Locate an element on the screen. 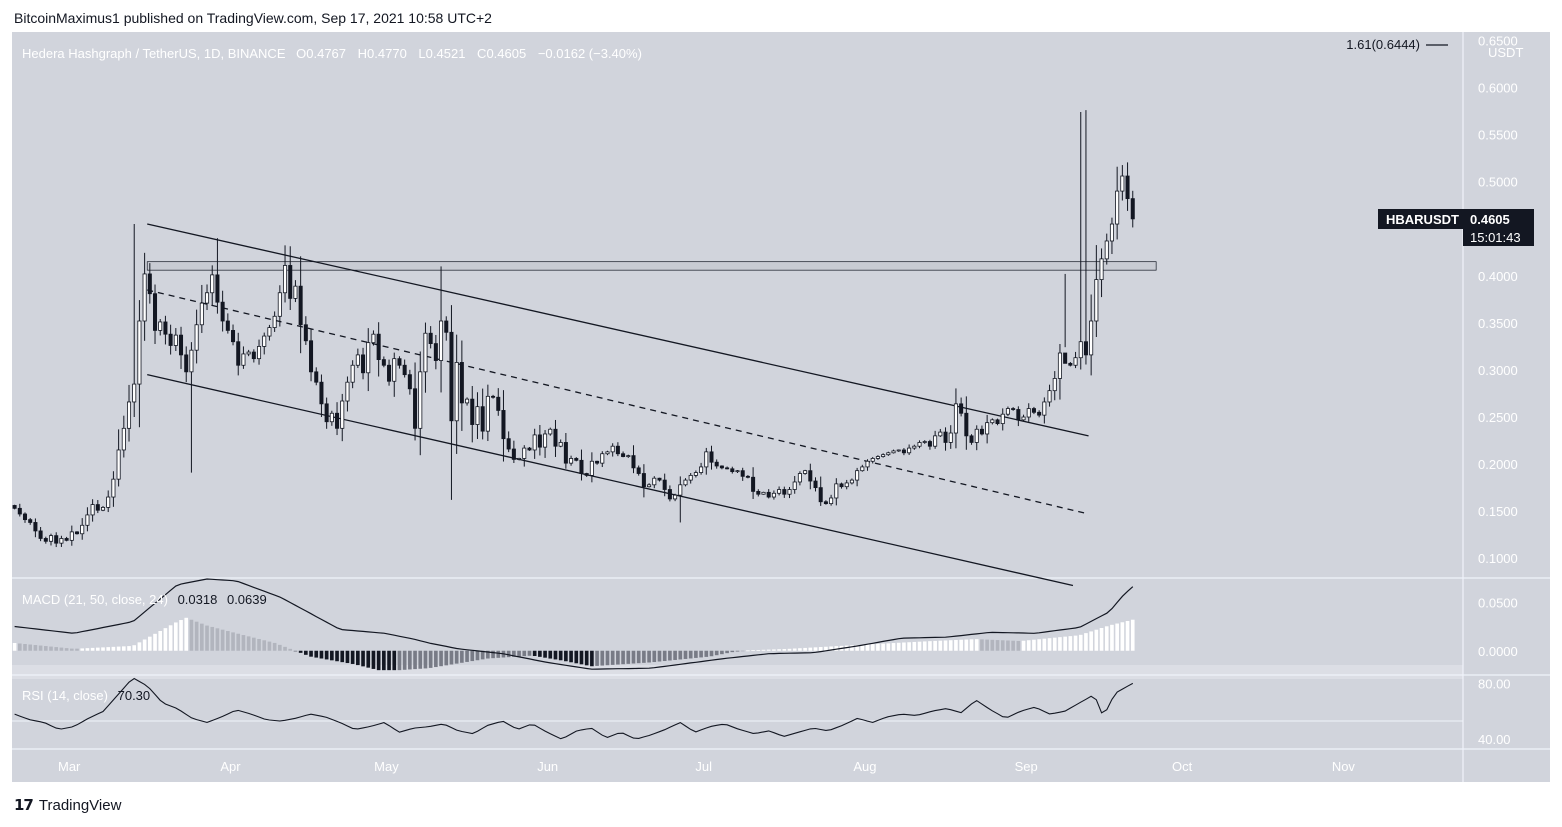 This screenshot has width=1562, height=827. open-label: O is located at coordinates (301, 53).